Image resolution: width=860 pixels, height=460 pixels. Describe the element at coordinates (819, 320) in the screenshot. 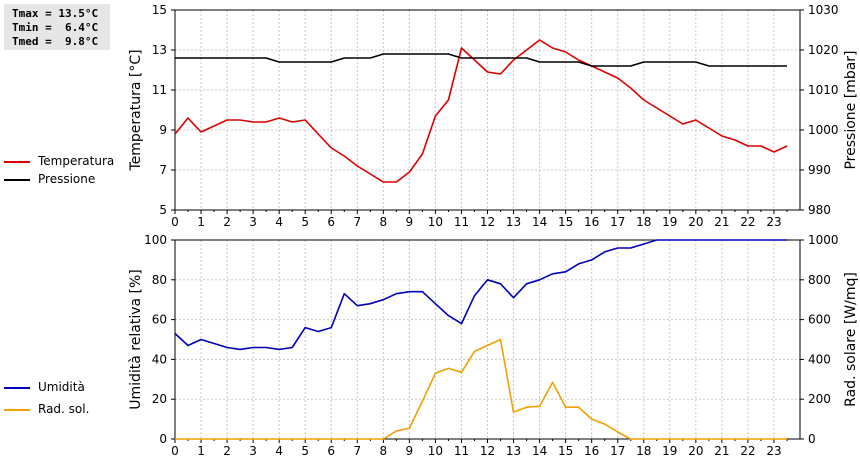

I see `y2-tick-label: 600` at that location.